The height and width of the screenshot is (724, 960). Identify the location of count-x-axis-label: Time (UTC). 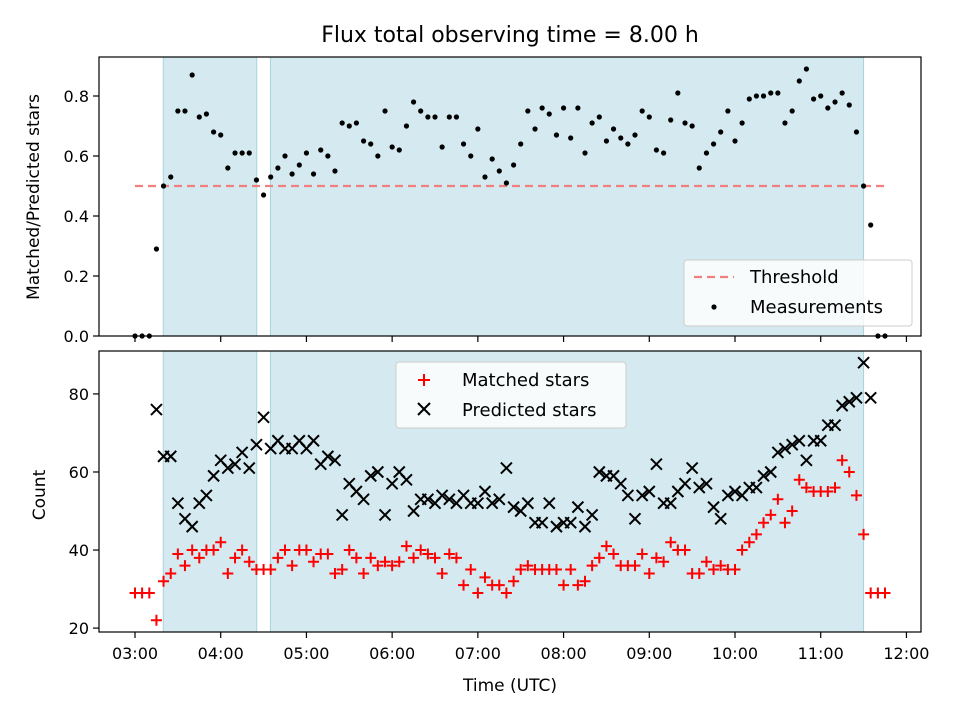
(509, 686).